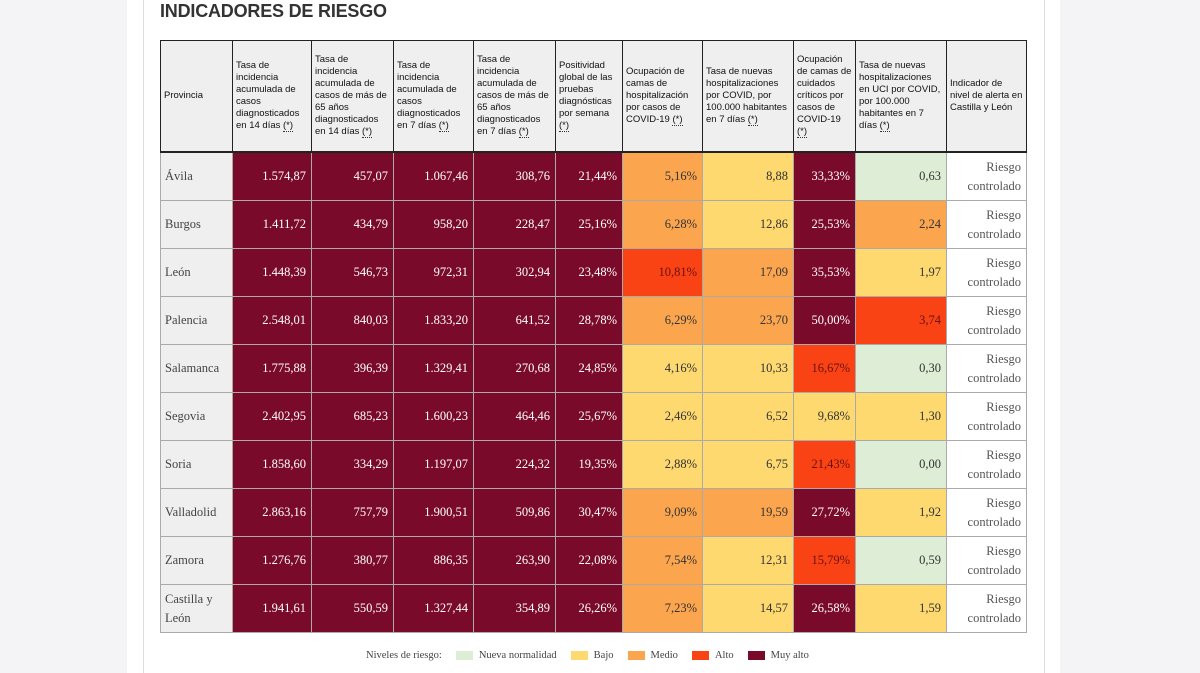 This screenshot has height=673, width=1200. What do you see at coordinates (589, 368) in the screenshot?
I see `indicator-cell: 24,85%` at bounding box center [589, 368].